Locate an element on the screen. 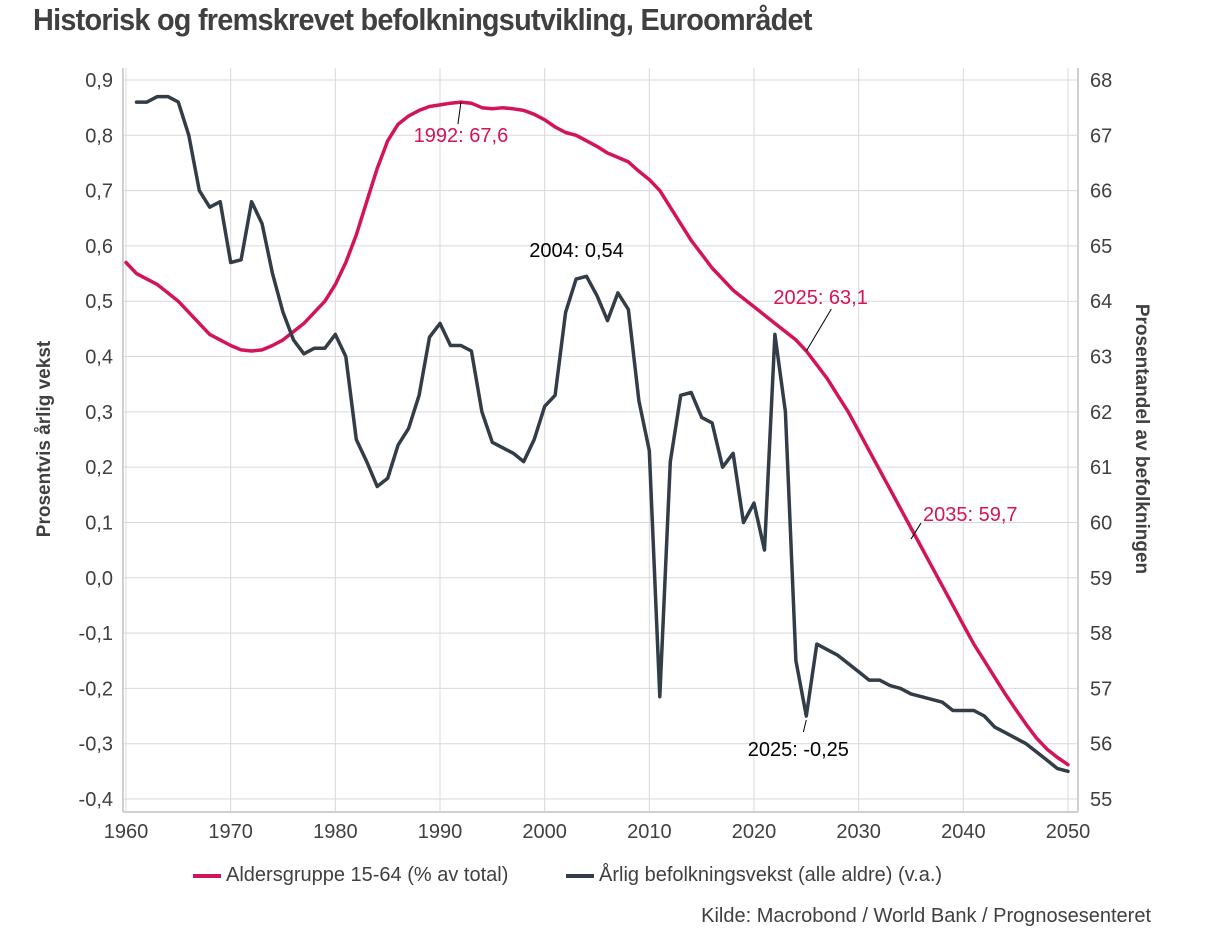 This screenshot has width=1209, height=945. x-tick-label: 2010 is located at coordinates (649, 832).